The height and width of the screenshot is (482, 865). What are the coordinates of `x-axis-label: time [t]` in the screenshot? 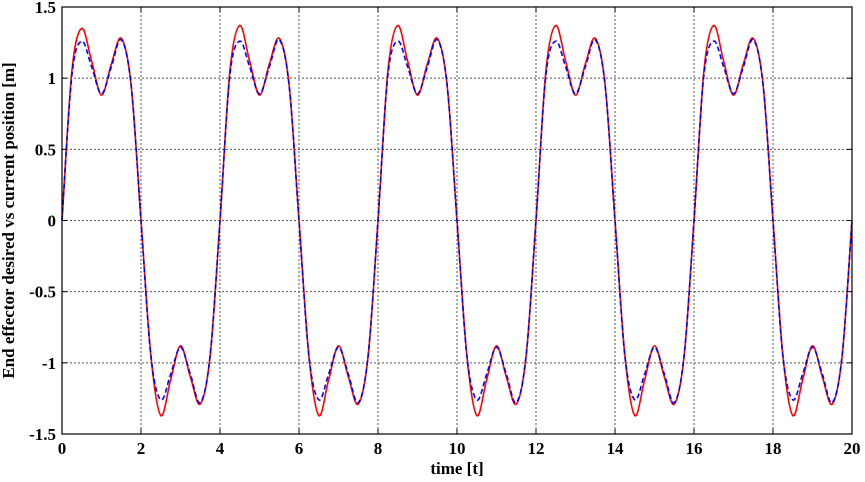 It's located at (456, 468).